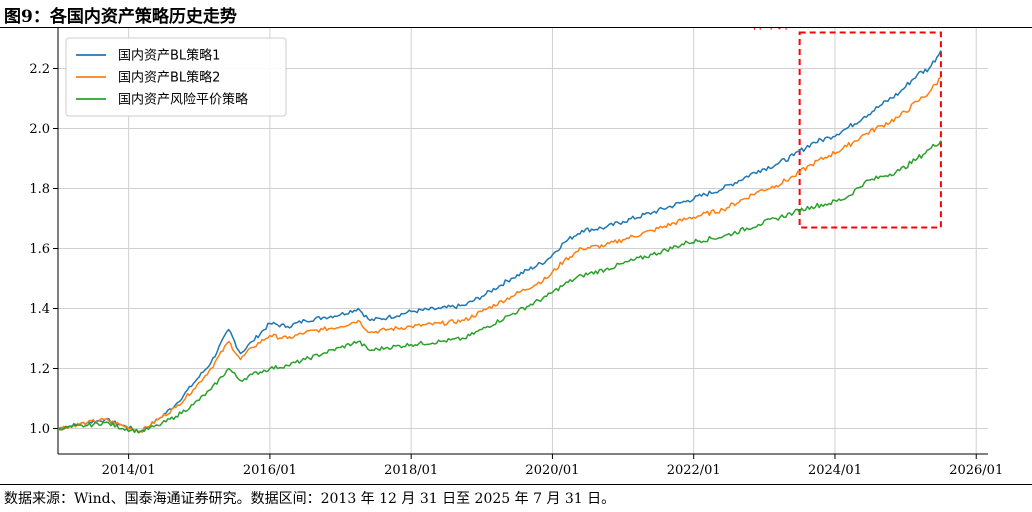 The image size is (1032, 512). What do you see at coordinates (39, 189) in the screenshot?
I see `y-tick-label: 1.8` at bounding box center [39, 189].